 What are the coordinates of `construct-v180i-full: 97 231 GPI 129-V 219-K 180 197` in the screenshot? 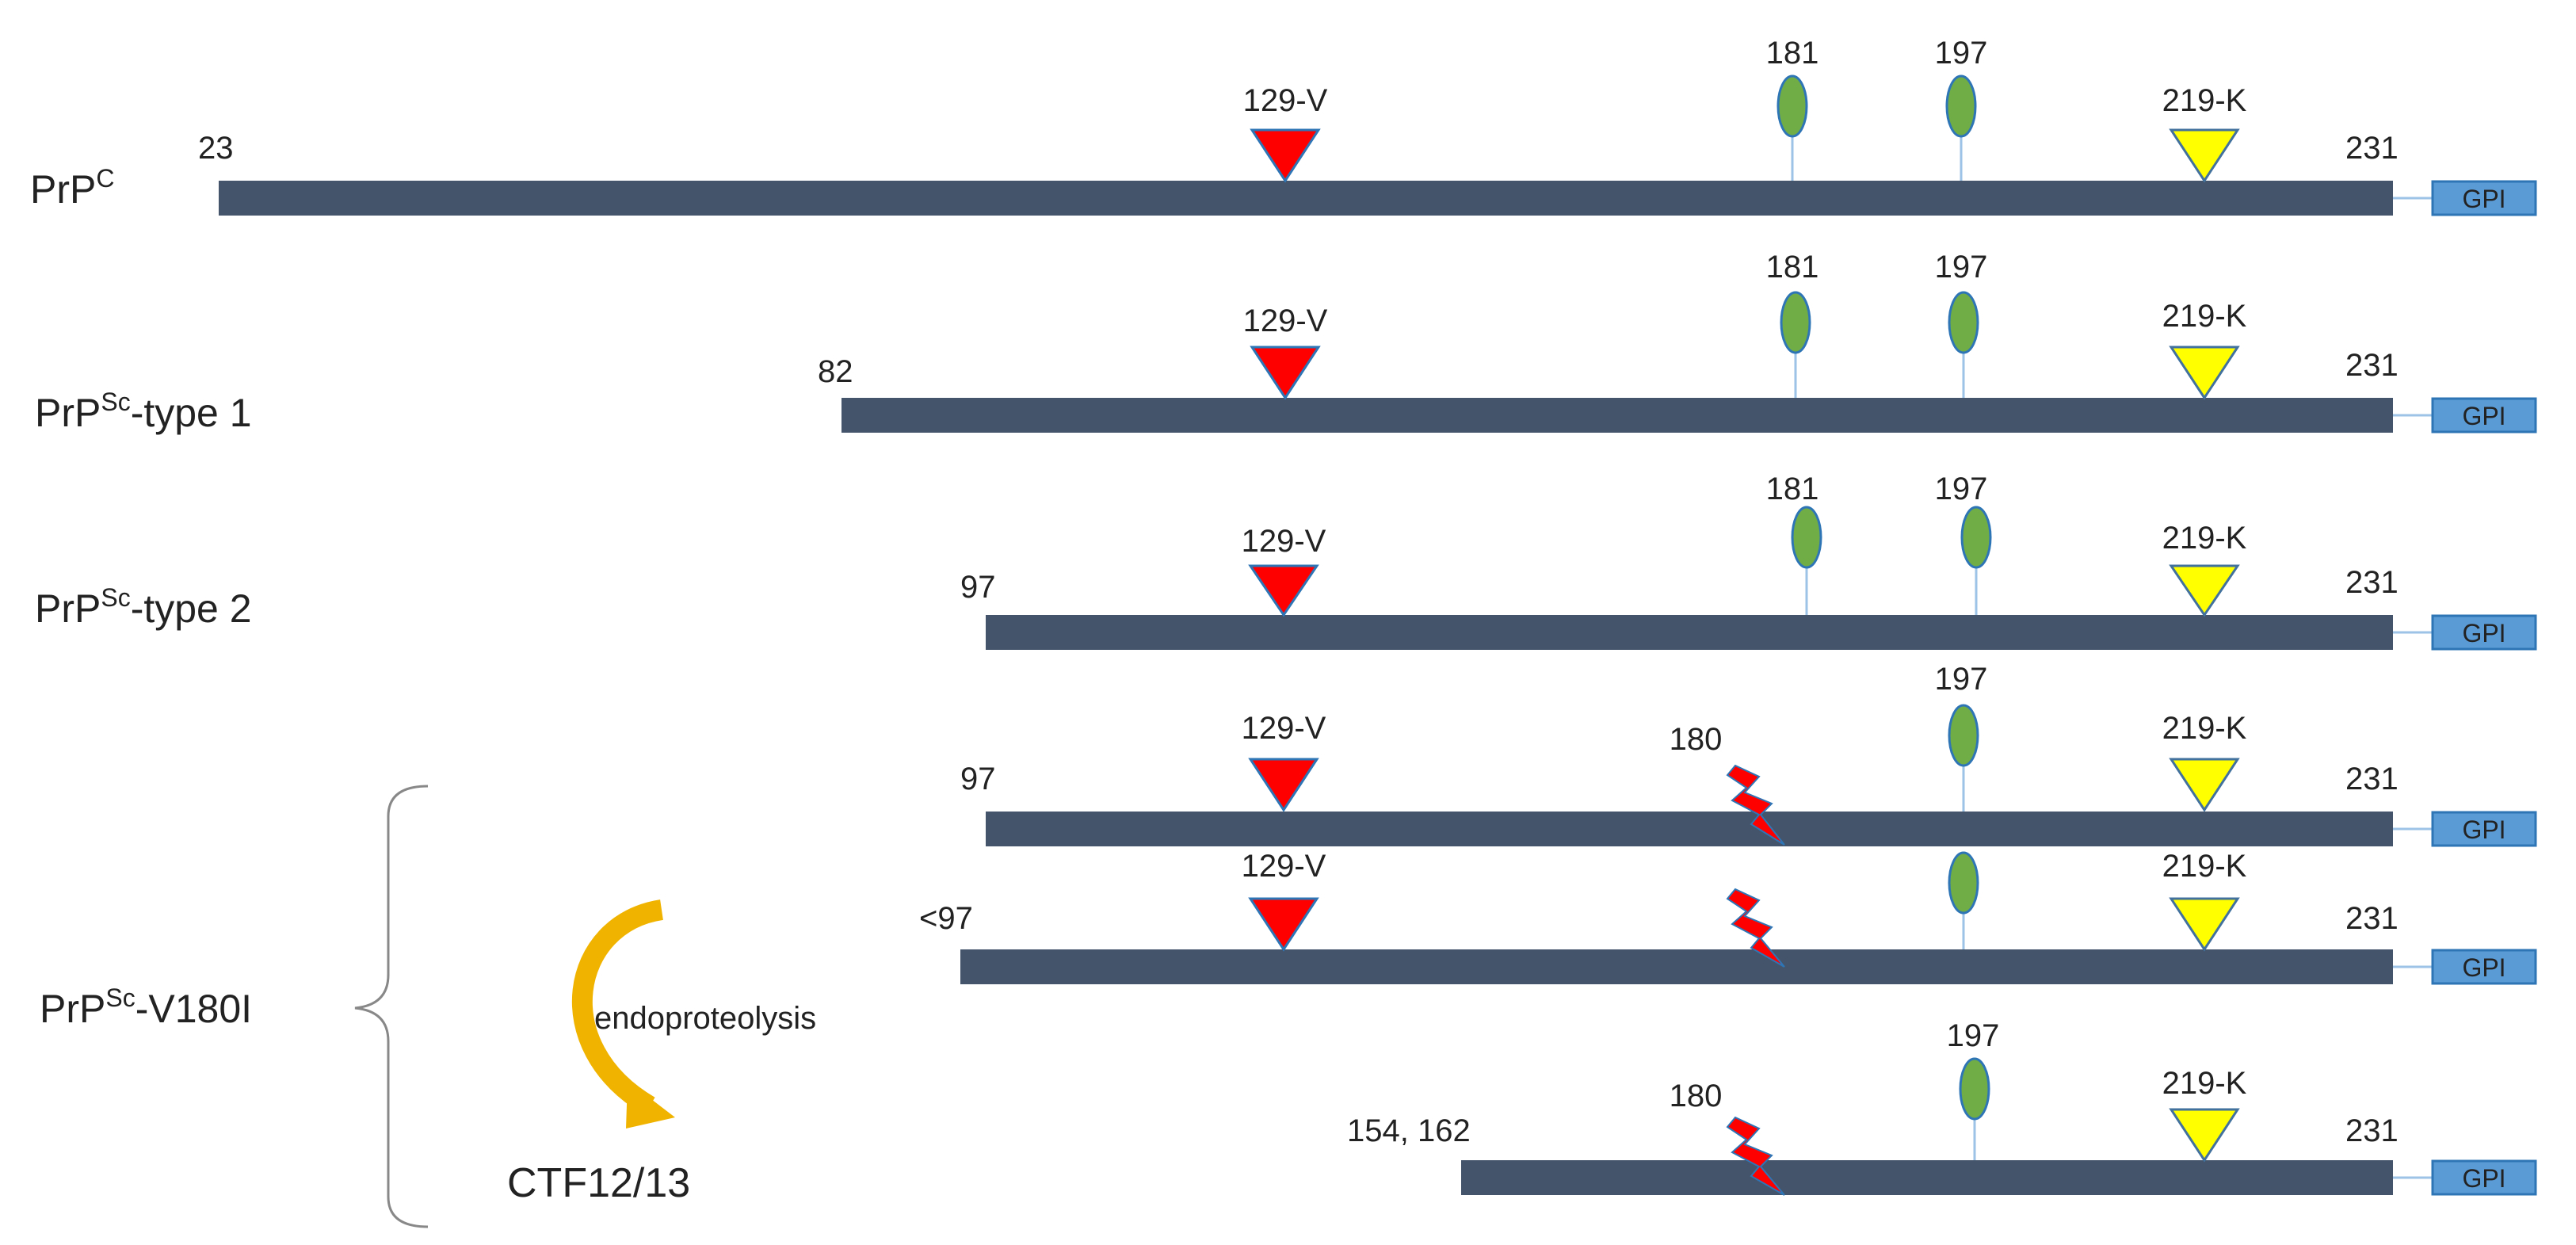 It's located at (1748, 754).